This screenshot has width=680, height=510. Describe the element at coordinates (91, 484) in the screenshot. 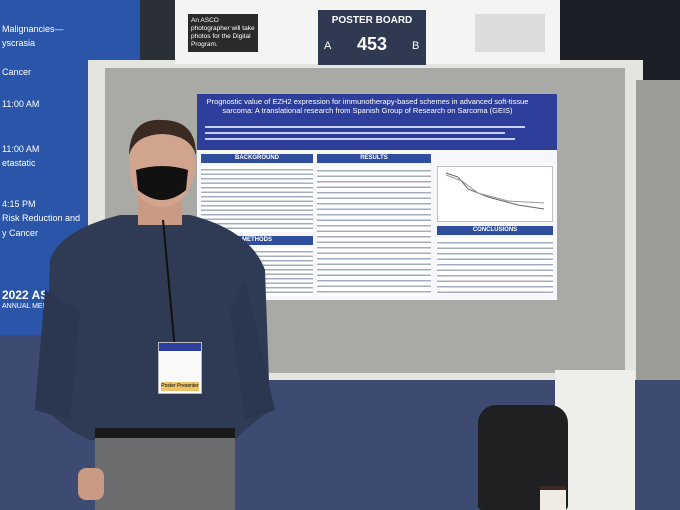

I see `hand` at that location.